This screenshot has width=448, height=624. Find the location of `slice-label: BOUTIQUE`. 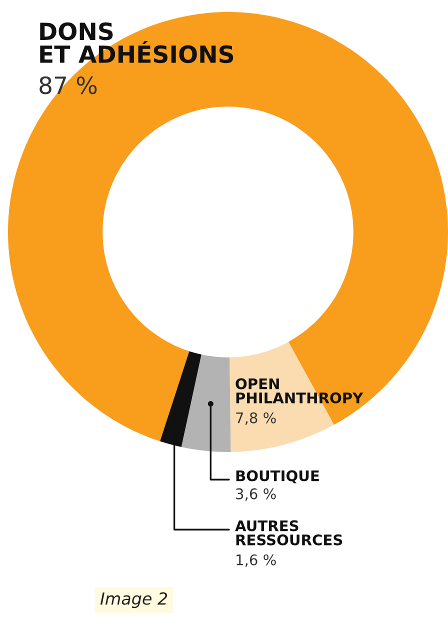

slice-label: BOUTIQUE is located at coordinates (277, 477).